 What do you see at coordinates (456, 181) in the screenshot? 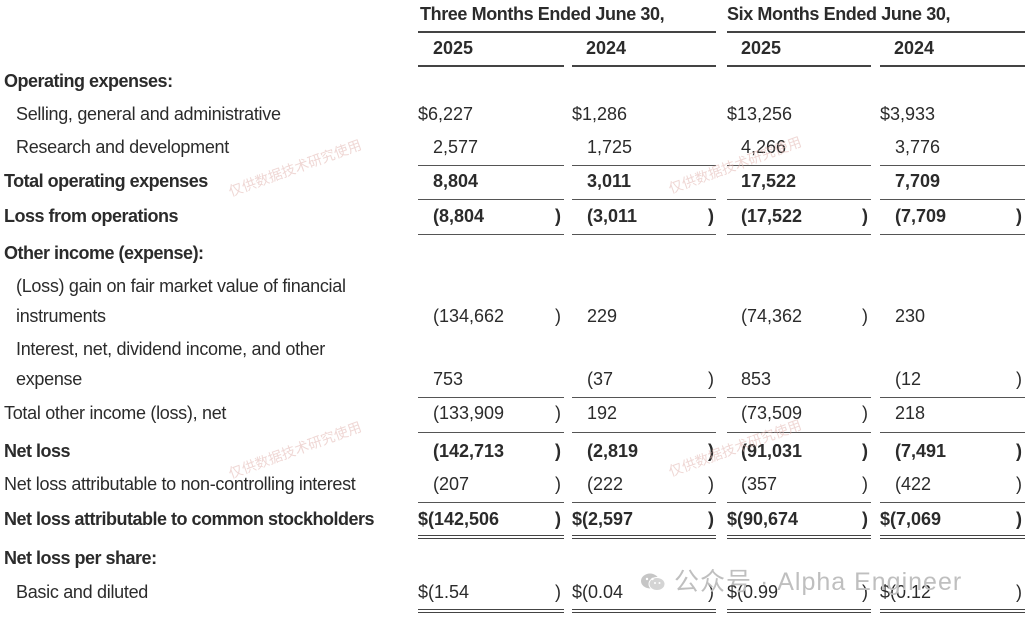
I see `cell-toe-q2025: 8,804` at bounding box center [456, 181].